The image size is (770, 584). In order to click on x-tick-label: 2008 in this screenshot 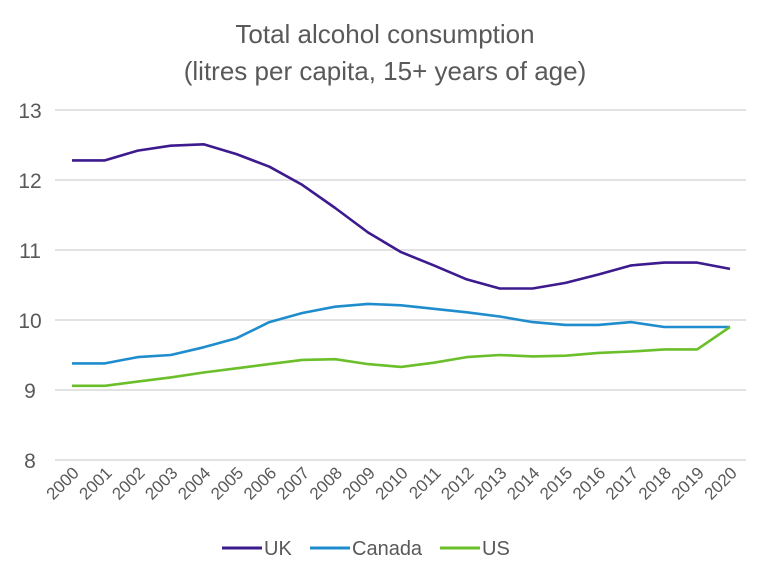, I will do `click(326, 483)`.